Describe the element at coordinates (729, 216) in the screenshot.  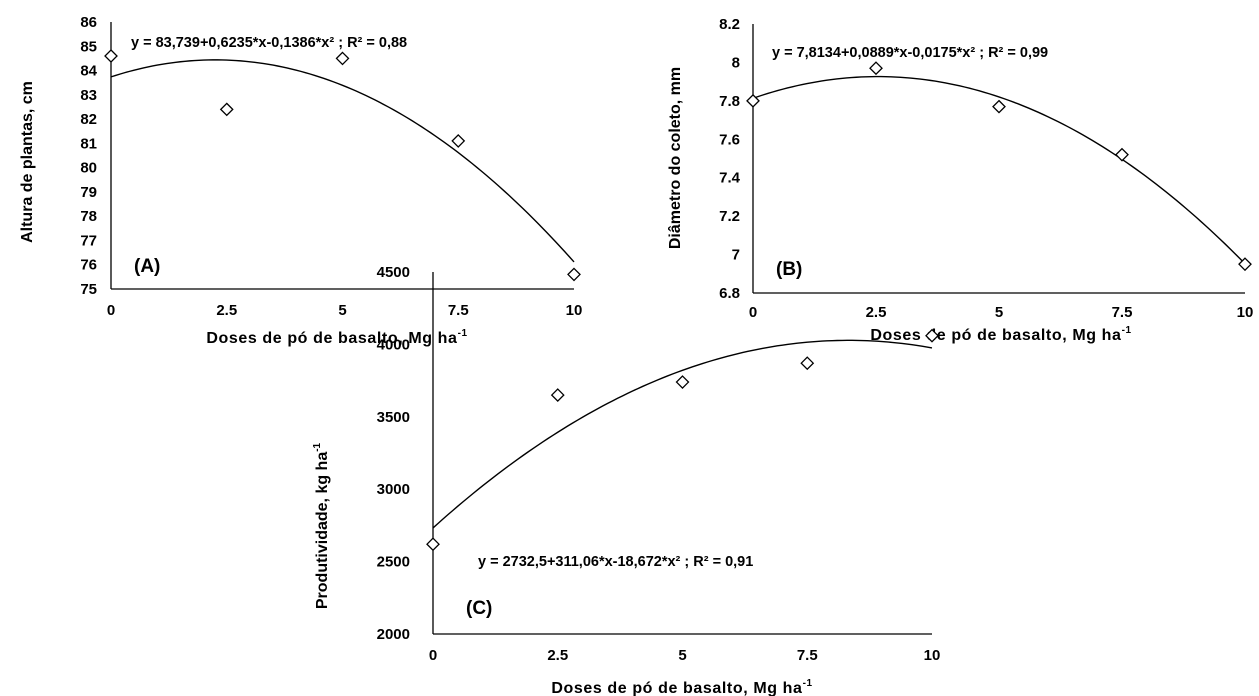
I see `y-tick-label: 7.2` at that location.